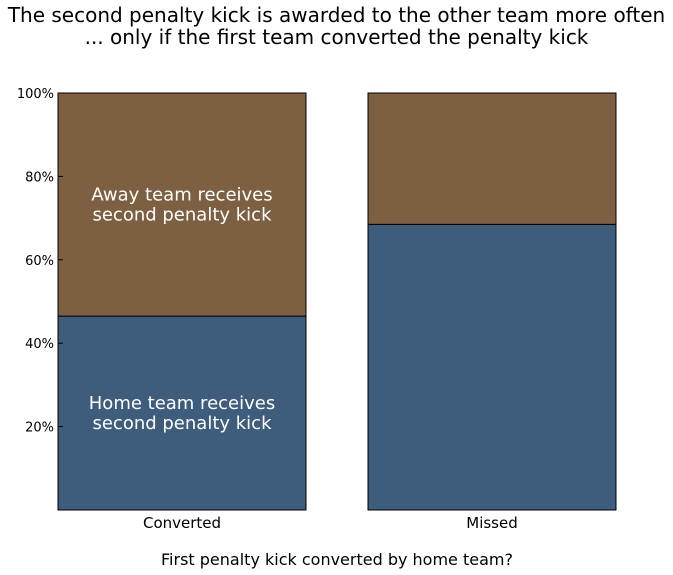 The image size is (673, 575). I want to click on y-tick-label: 80%, so click(39, 177).